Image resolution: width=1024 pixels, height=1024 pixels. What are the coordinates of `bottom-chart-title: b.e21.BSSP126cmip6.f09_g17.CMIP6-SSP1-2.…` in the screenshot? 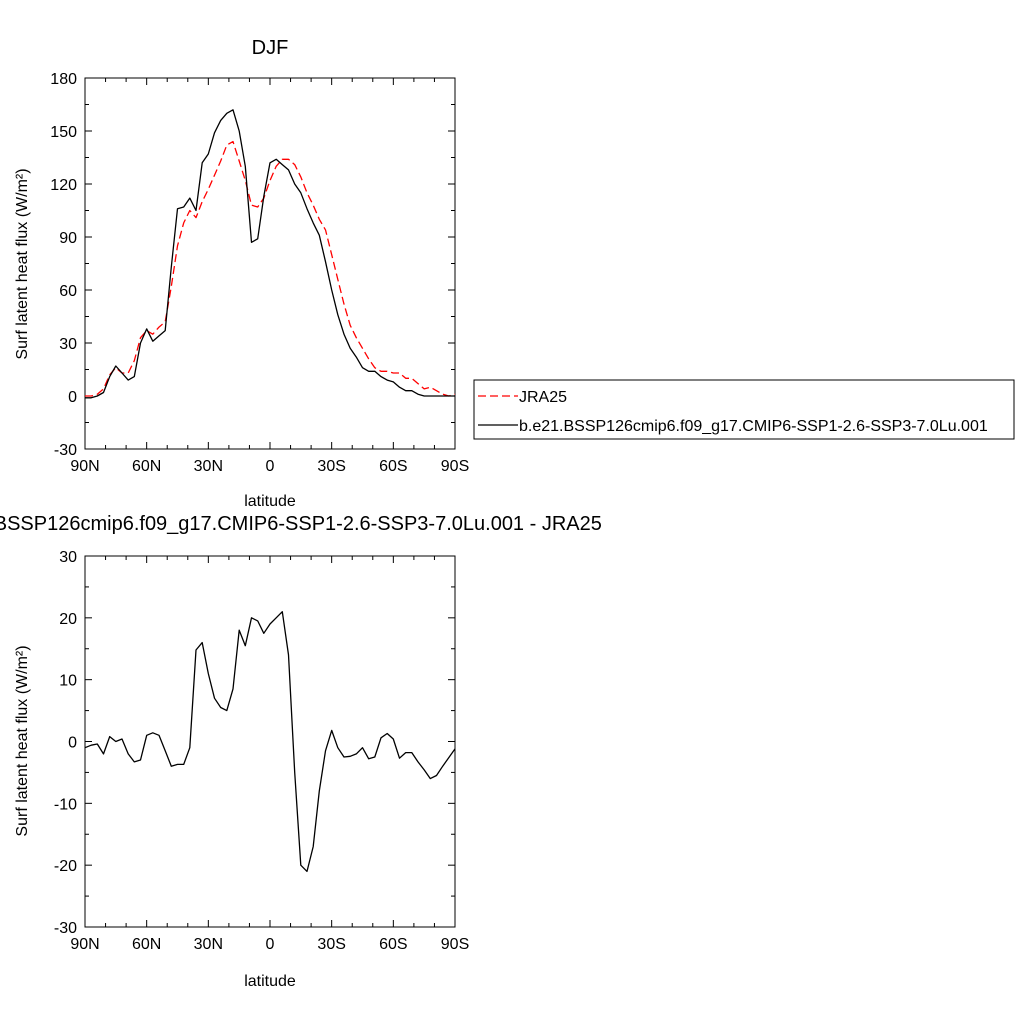 It's located at (301, 524).